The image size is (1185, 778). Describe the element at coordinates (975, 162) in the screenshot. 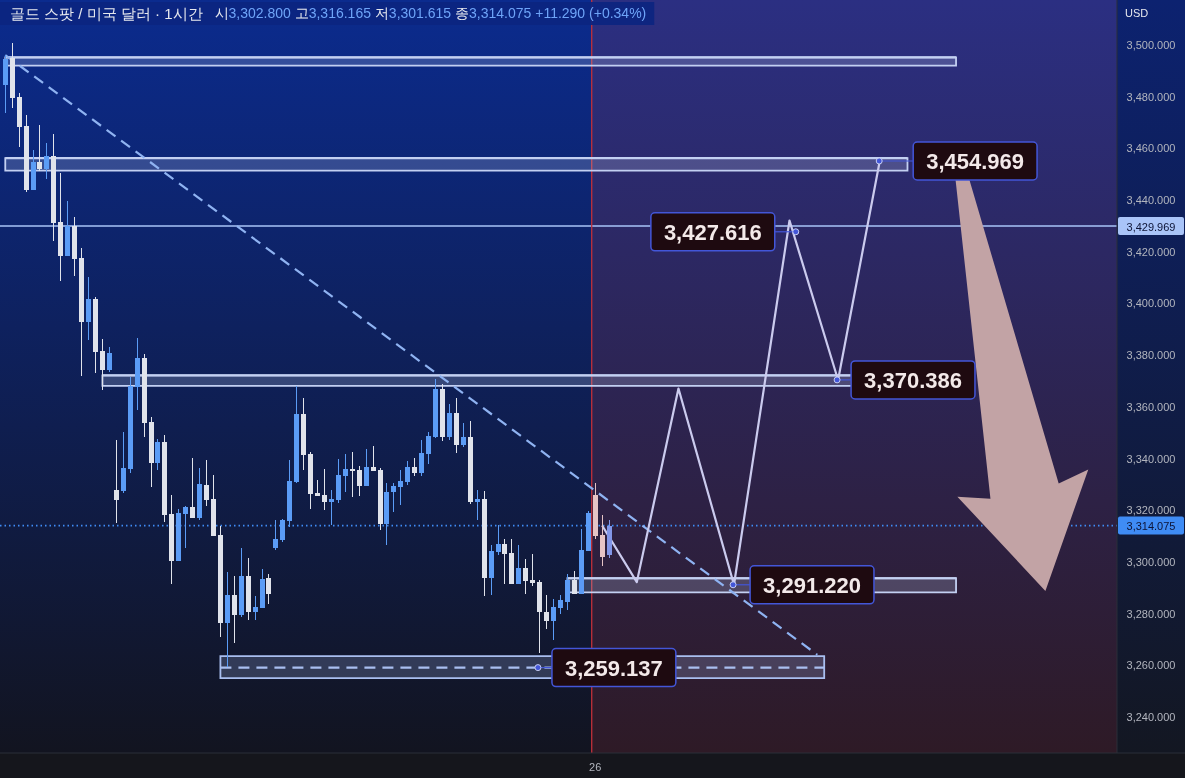

I see `annotation: 3,454.969` at that location.